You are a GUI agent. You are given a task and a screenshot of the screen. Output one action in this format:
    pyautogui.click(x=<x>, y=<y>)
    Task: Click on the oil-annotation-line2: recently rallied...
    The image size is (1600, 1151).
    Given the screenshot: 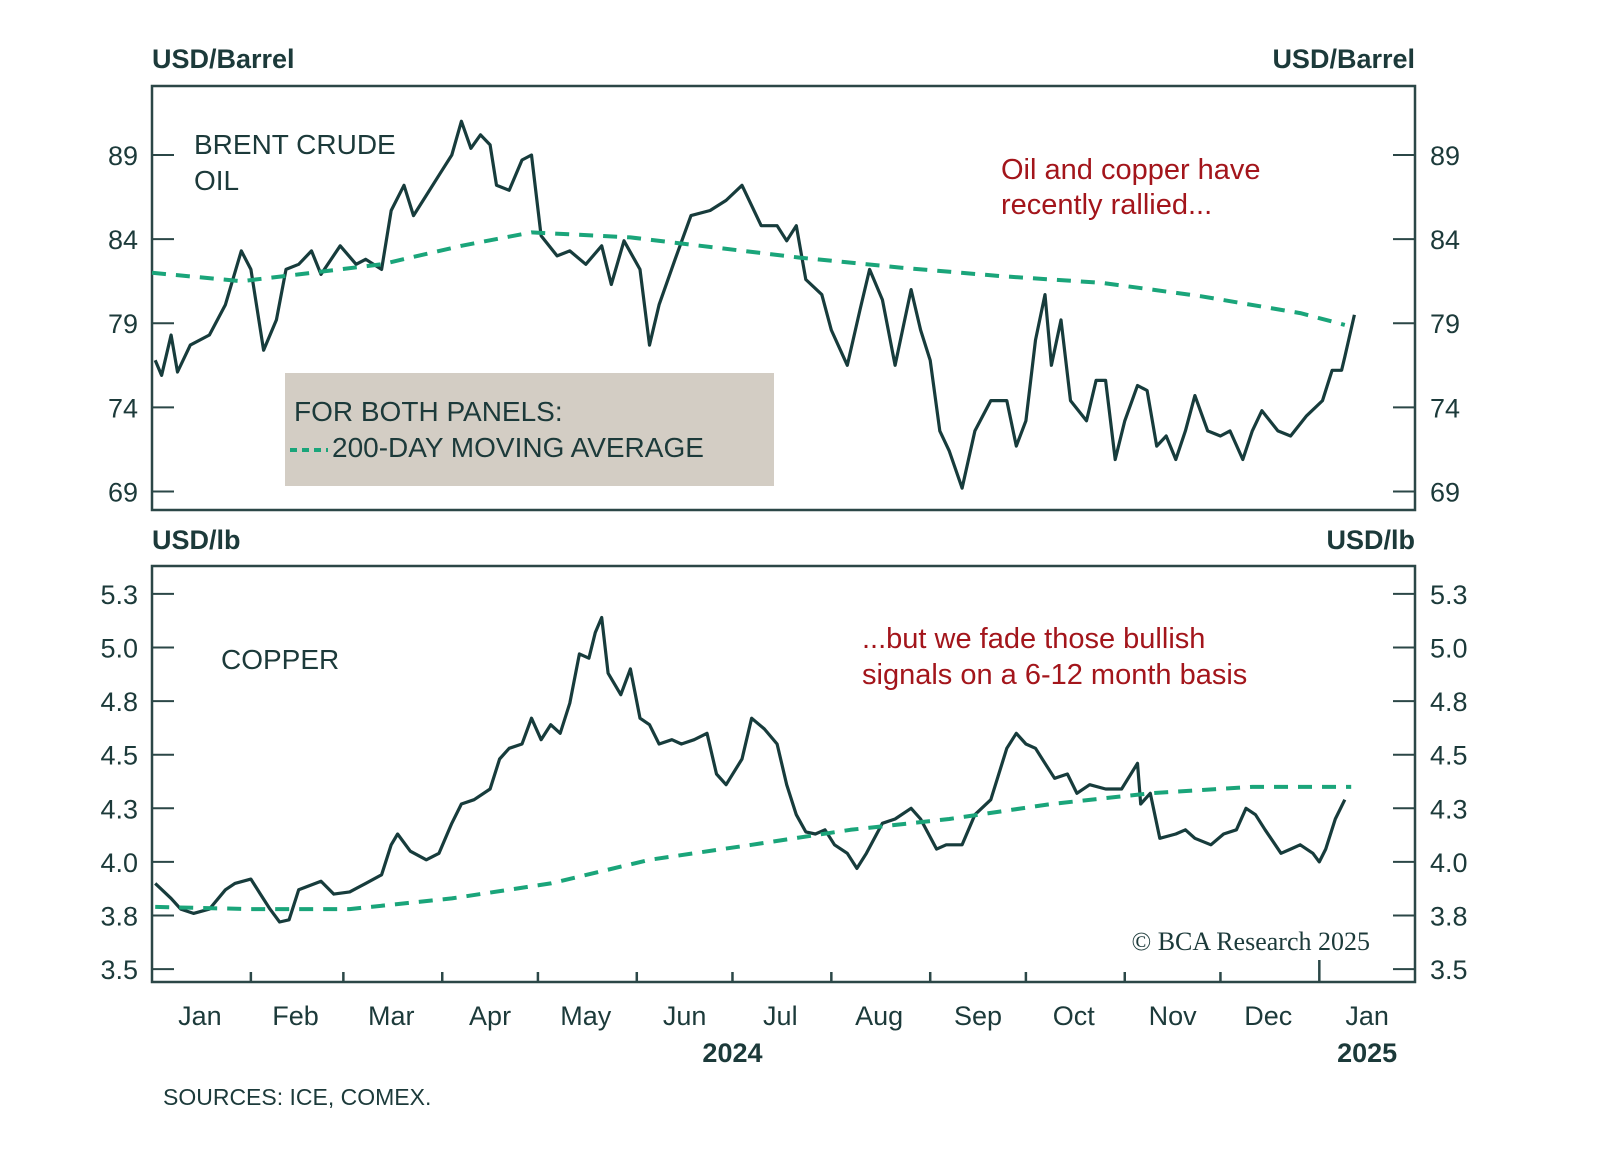 What is the action you would take?
    pyautogui.click(x=1106, y=205)
    